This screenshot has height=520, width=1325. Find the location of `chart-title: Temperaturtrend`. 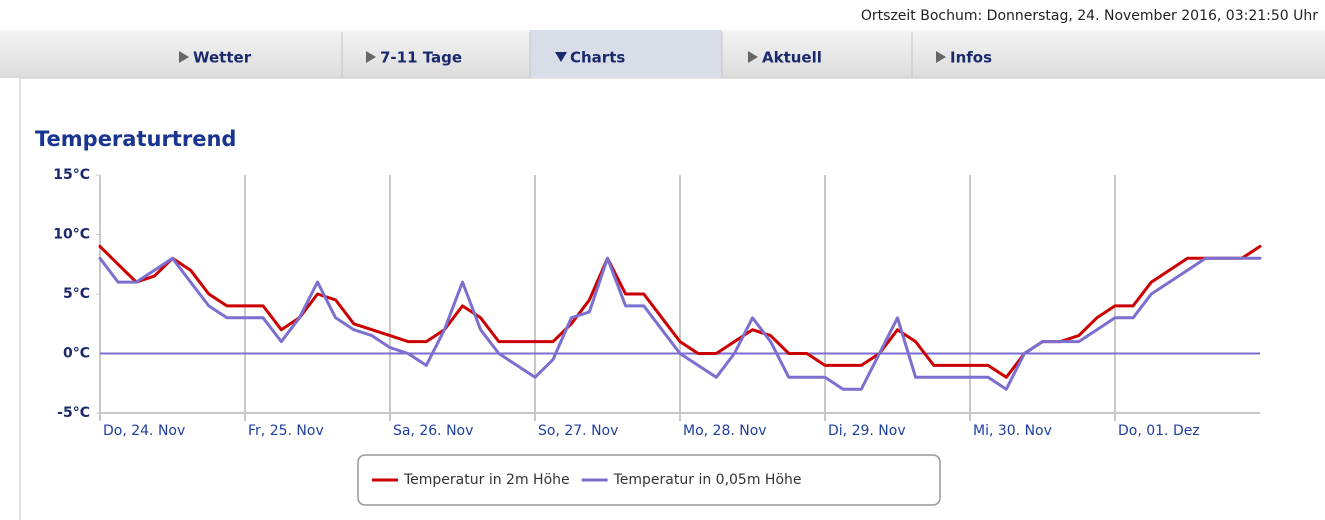

chart-title: Temperaturtrend is located at coordinates (135, 139).